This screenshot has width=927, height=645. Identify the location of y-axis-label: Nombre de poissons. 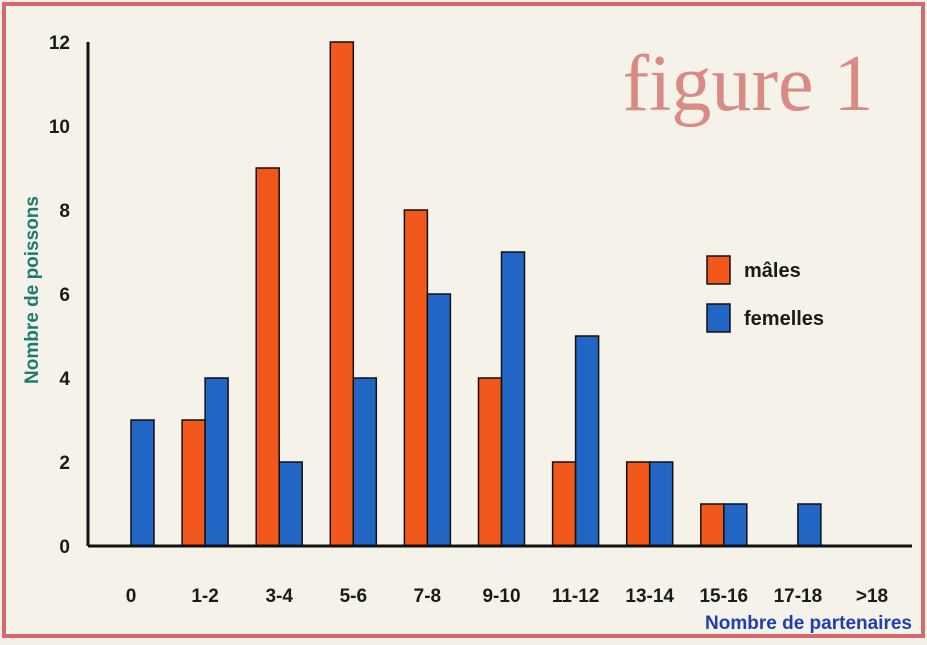
(32, 290).